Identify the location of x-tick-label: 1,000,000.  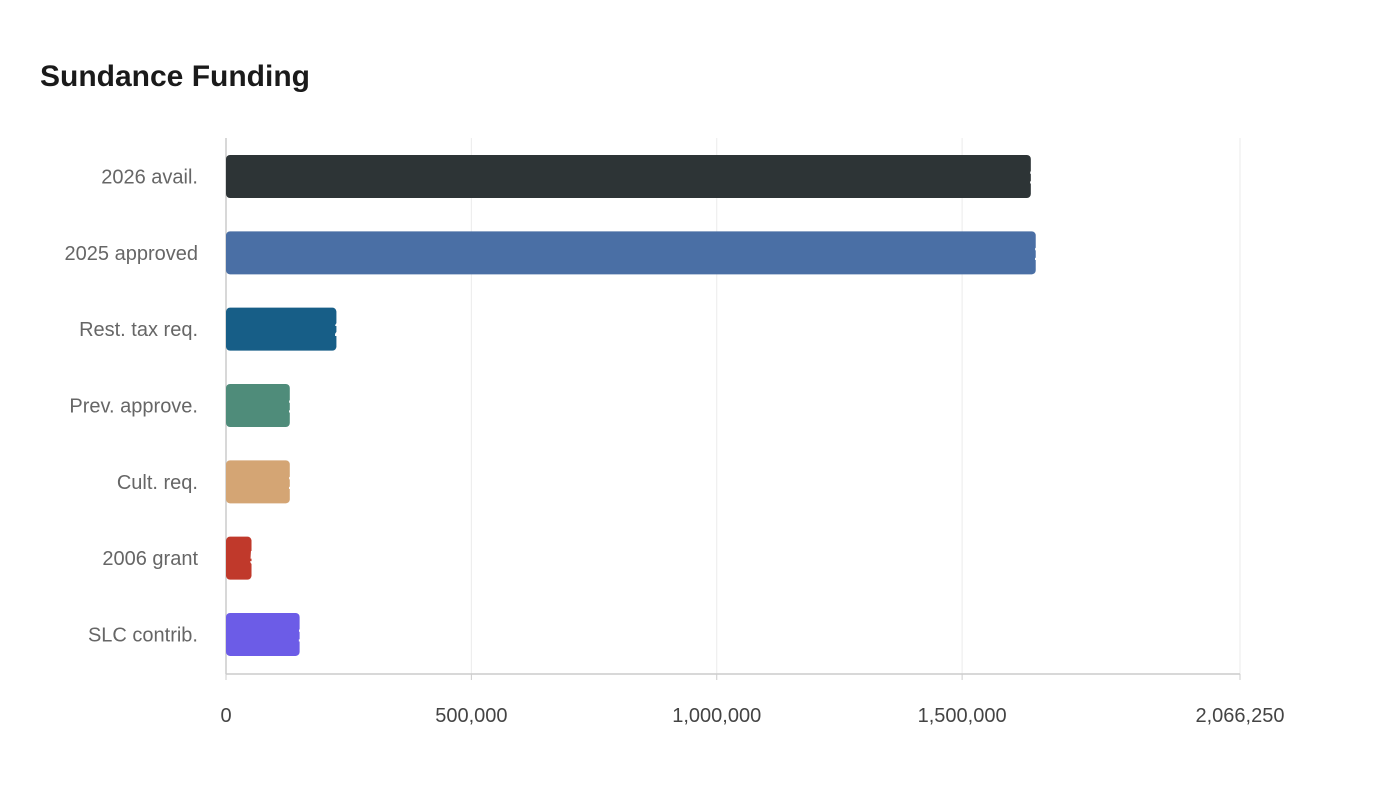
(716, 716).